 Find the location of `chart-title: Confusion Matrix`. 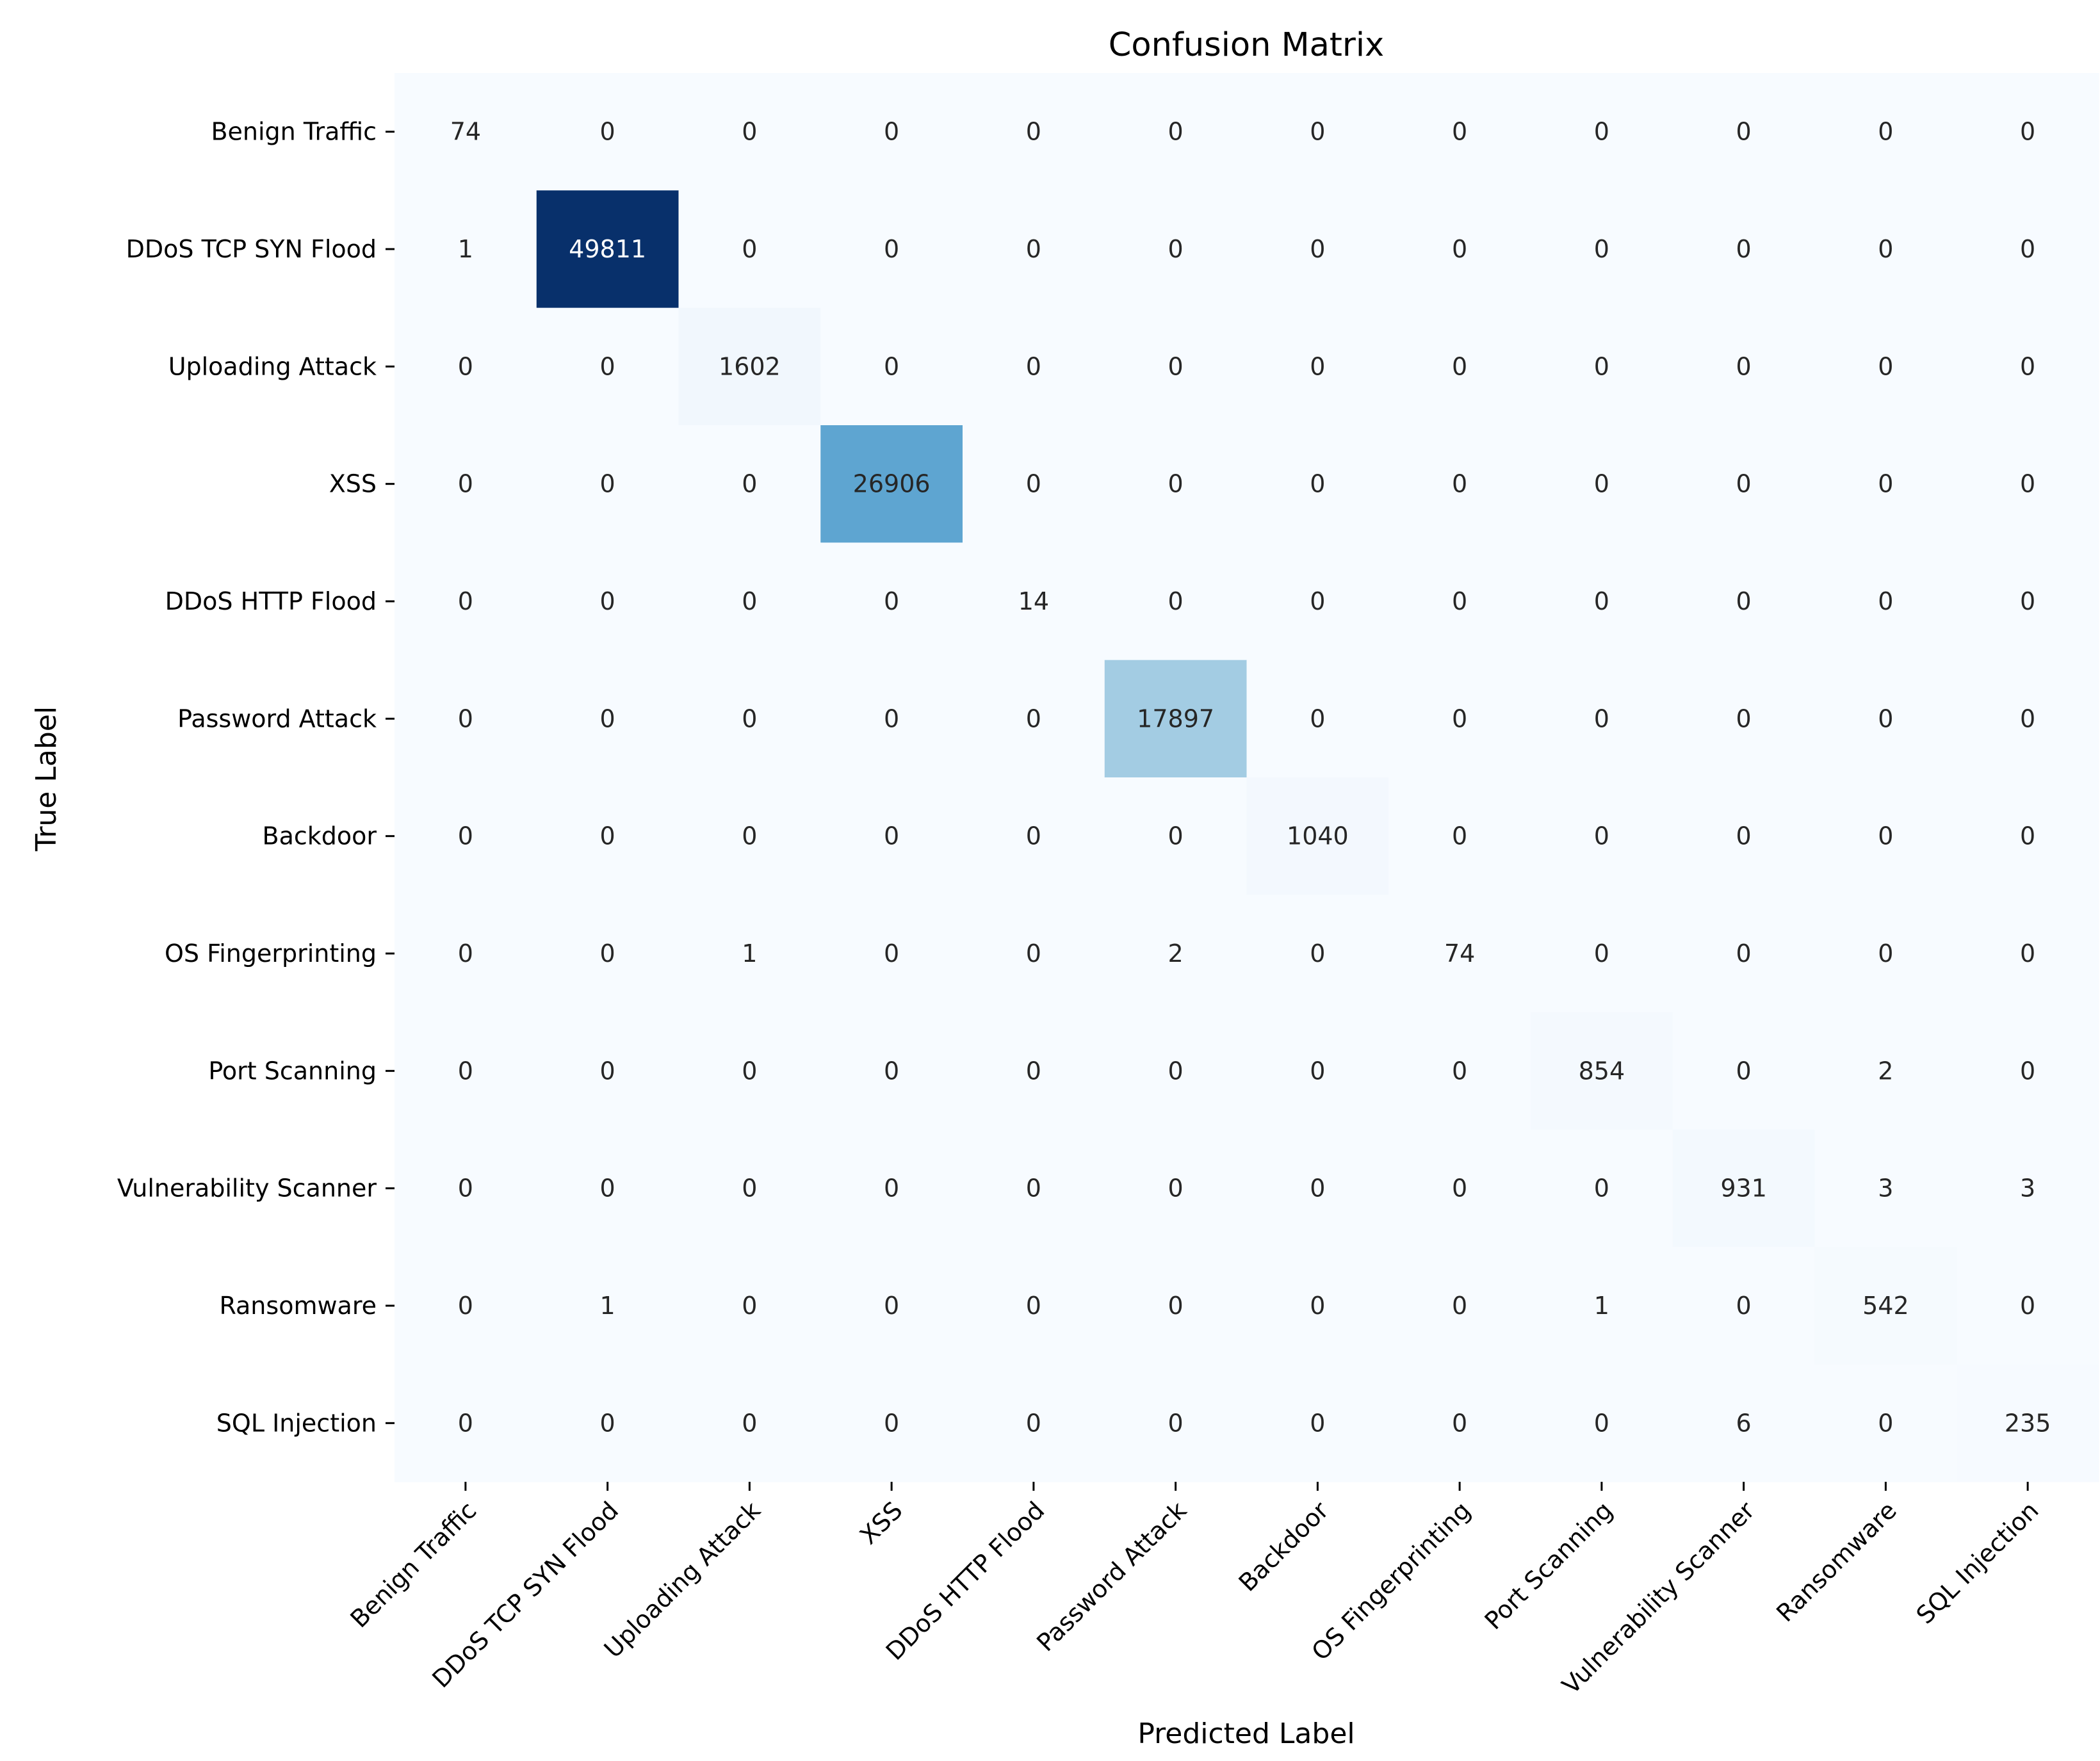

chart-title: Confusion Matrix is located at coordinates (1246, 45).